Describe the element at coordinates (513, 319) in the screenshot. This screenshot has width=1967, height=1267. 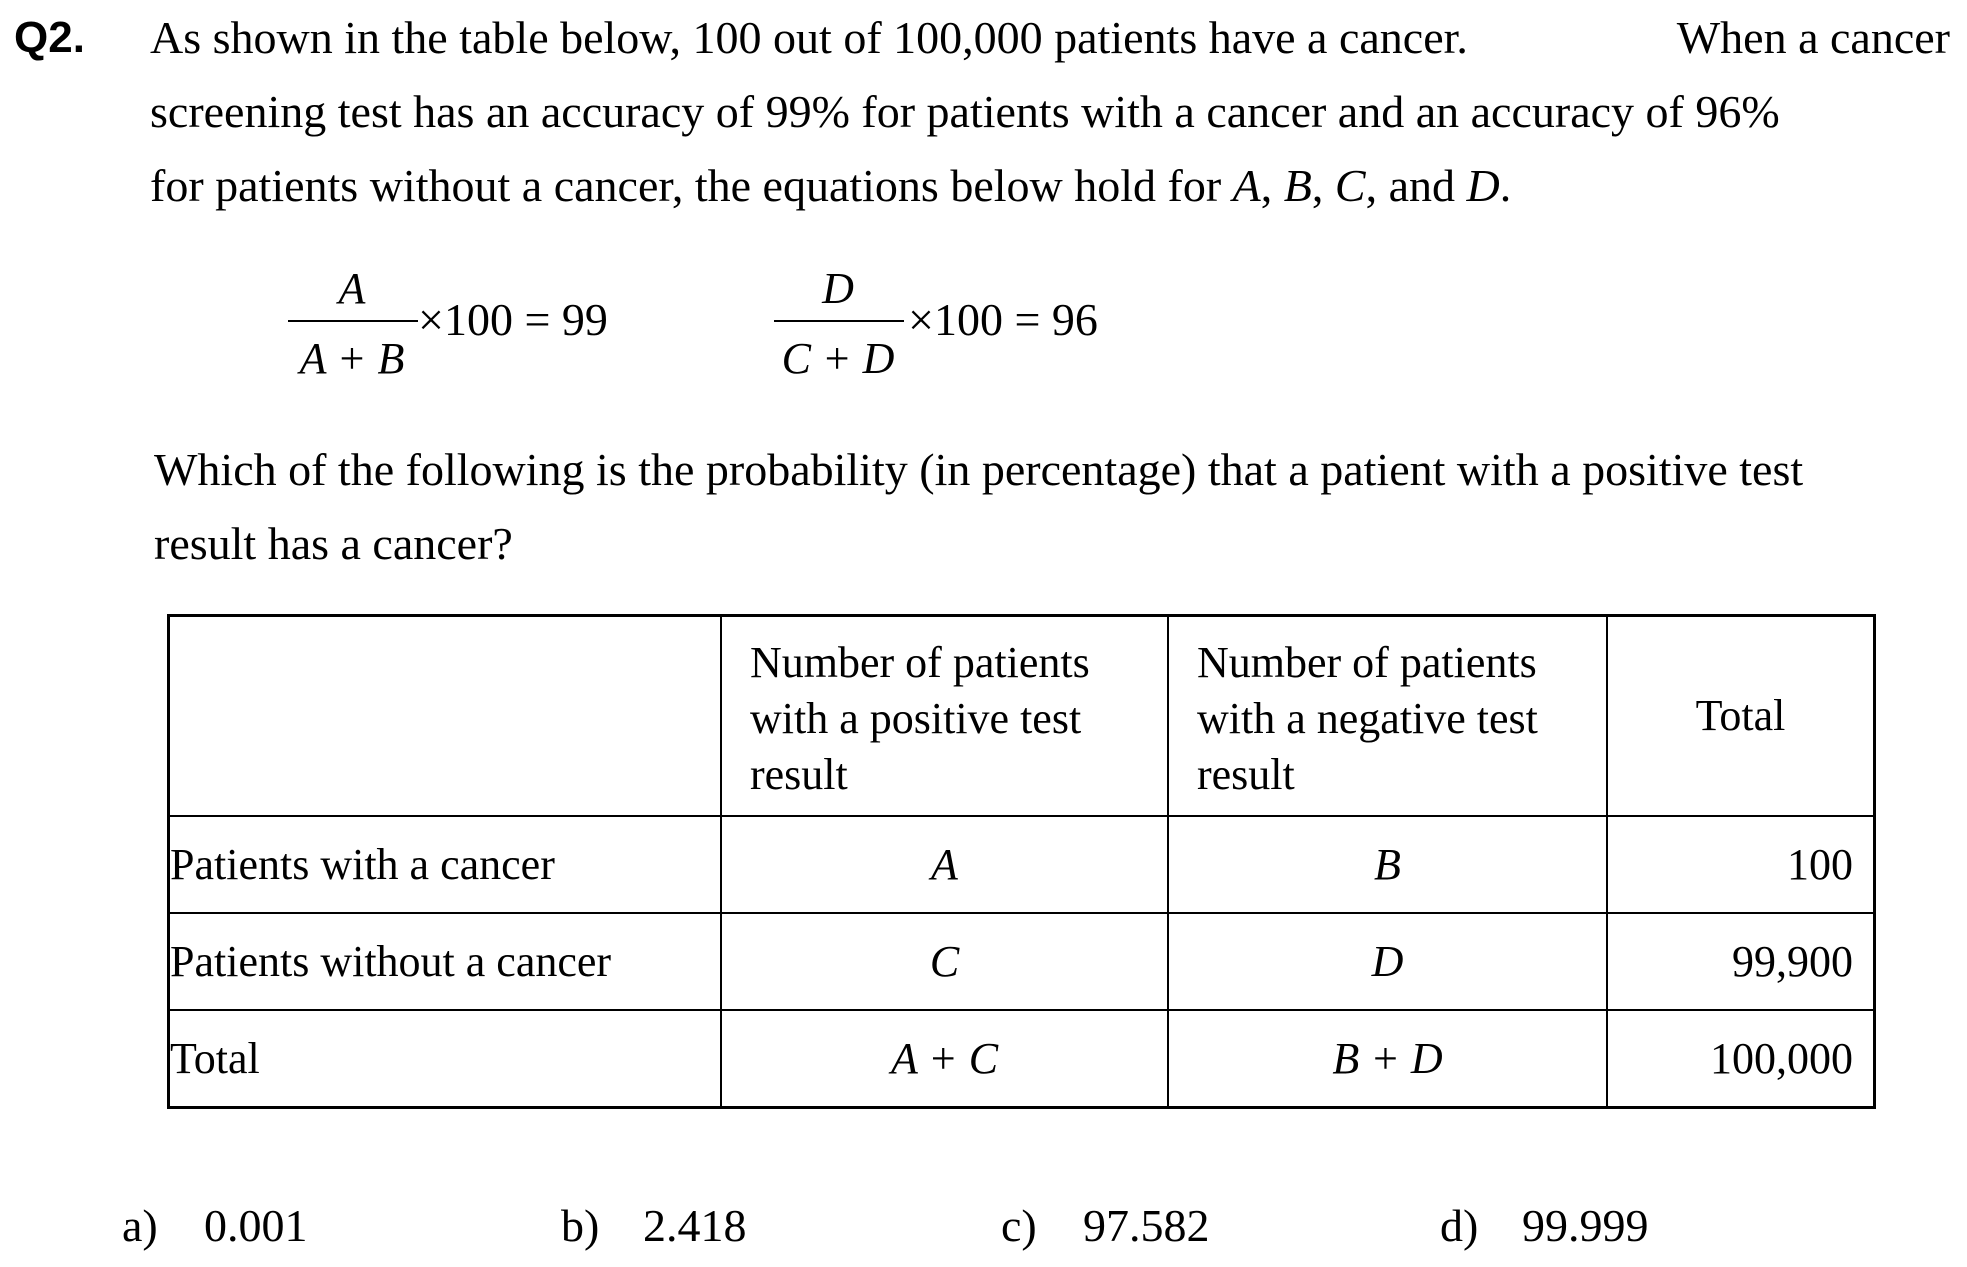
I see `equation-1-result: ×100 = 99` at that location.